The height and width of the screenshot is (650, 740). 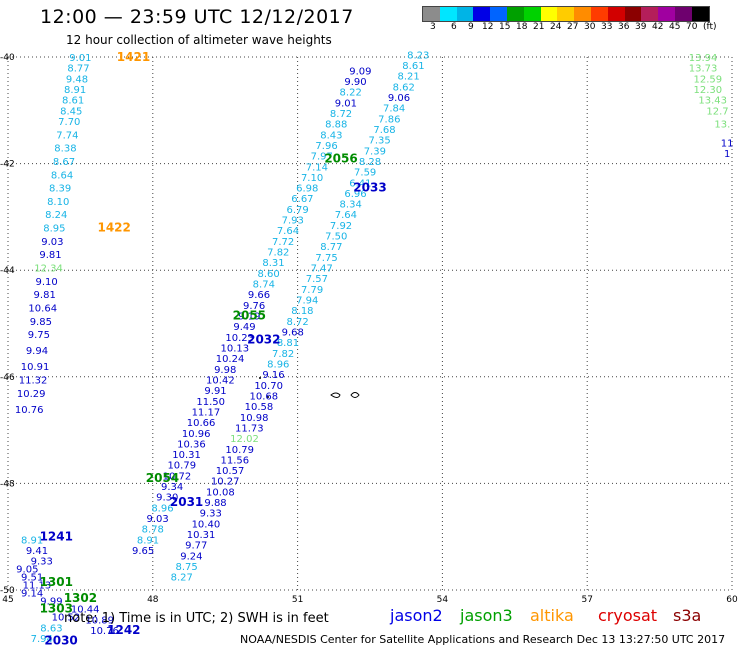 What do you see at coordinates (153, 600) in the screenshot?
I see `longitude-tick-label: 48` at bounding box center [153, 600].